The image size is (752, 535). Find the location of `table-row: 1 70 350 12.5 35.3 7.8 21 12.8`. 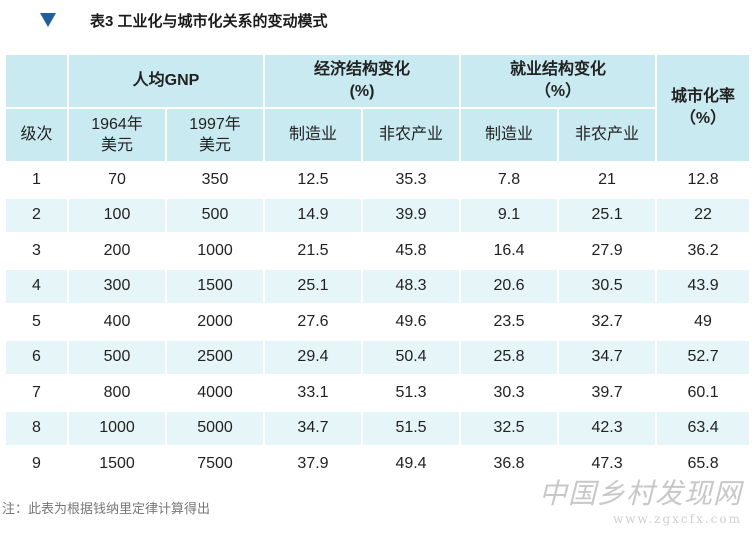

table-row: 1 70 350 12.5 35.3 7.8 21 12.8 is located at coordinates (379, 180).